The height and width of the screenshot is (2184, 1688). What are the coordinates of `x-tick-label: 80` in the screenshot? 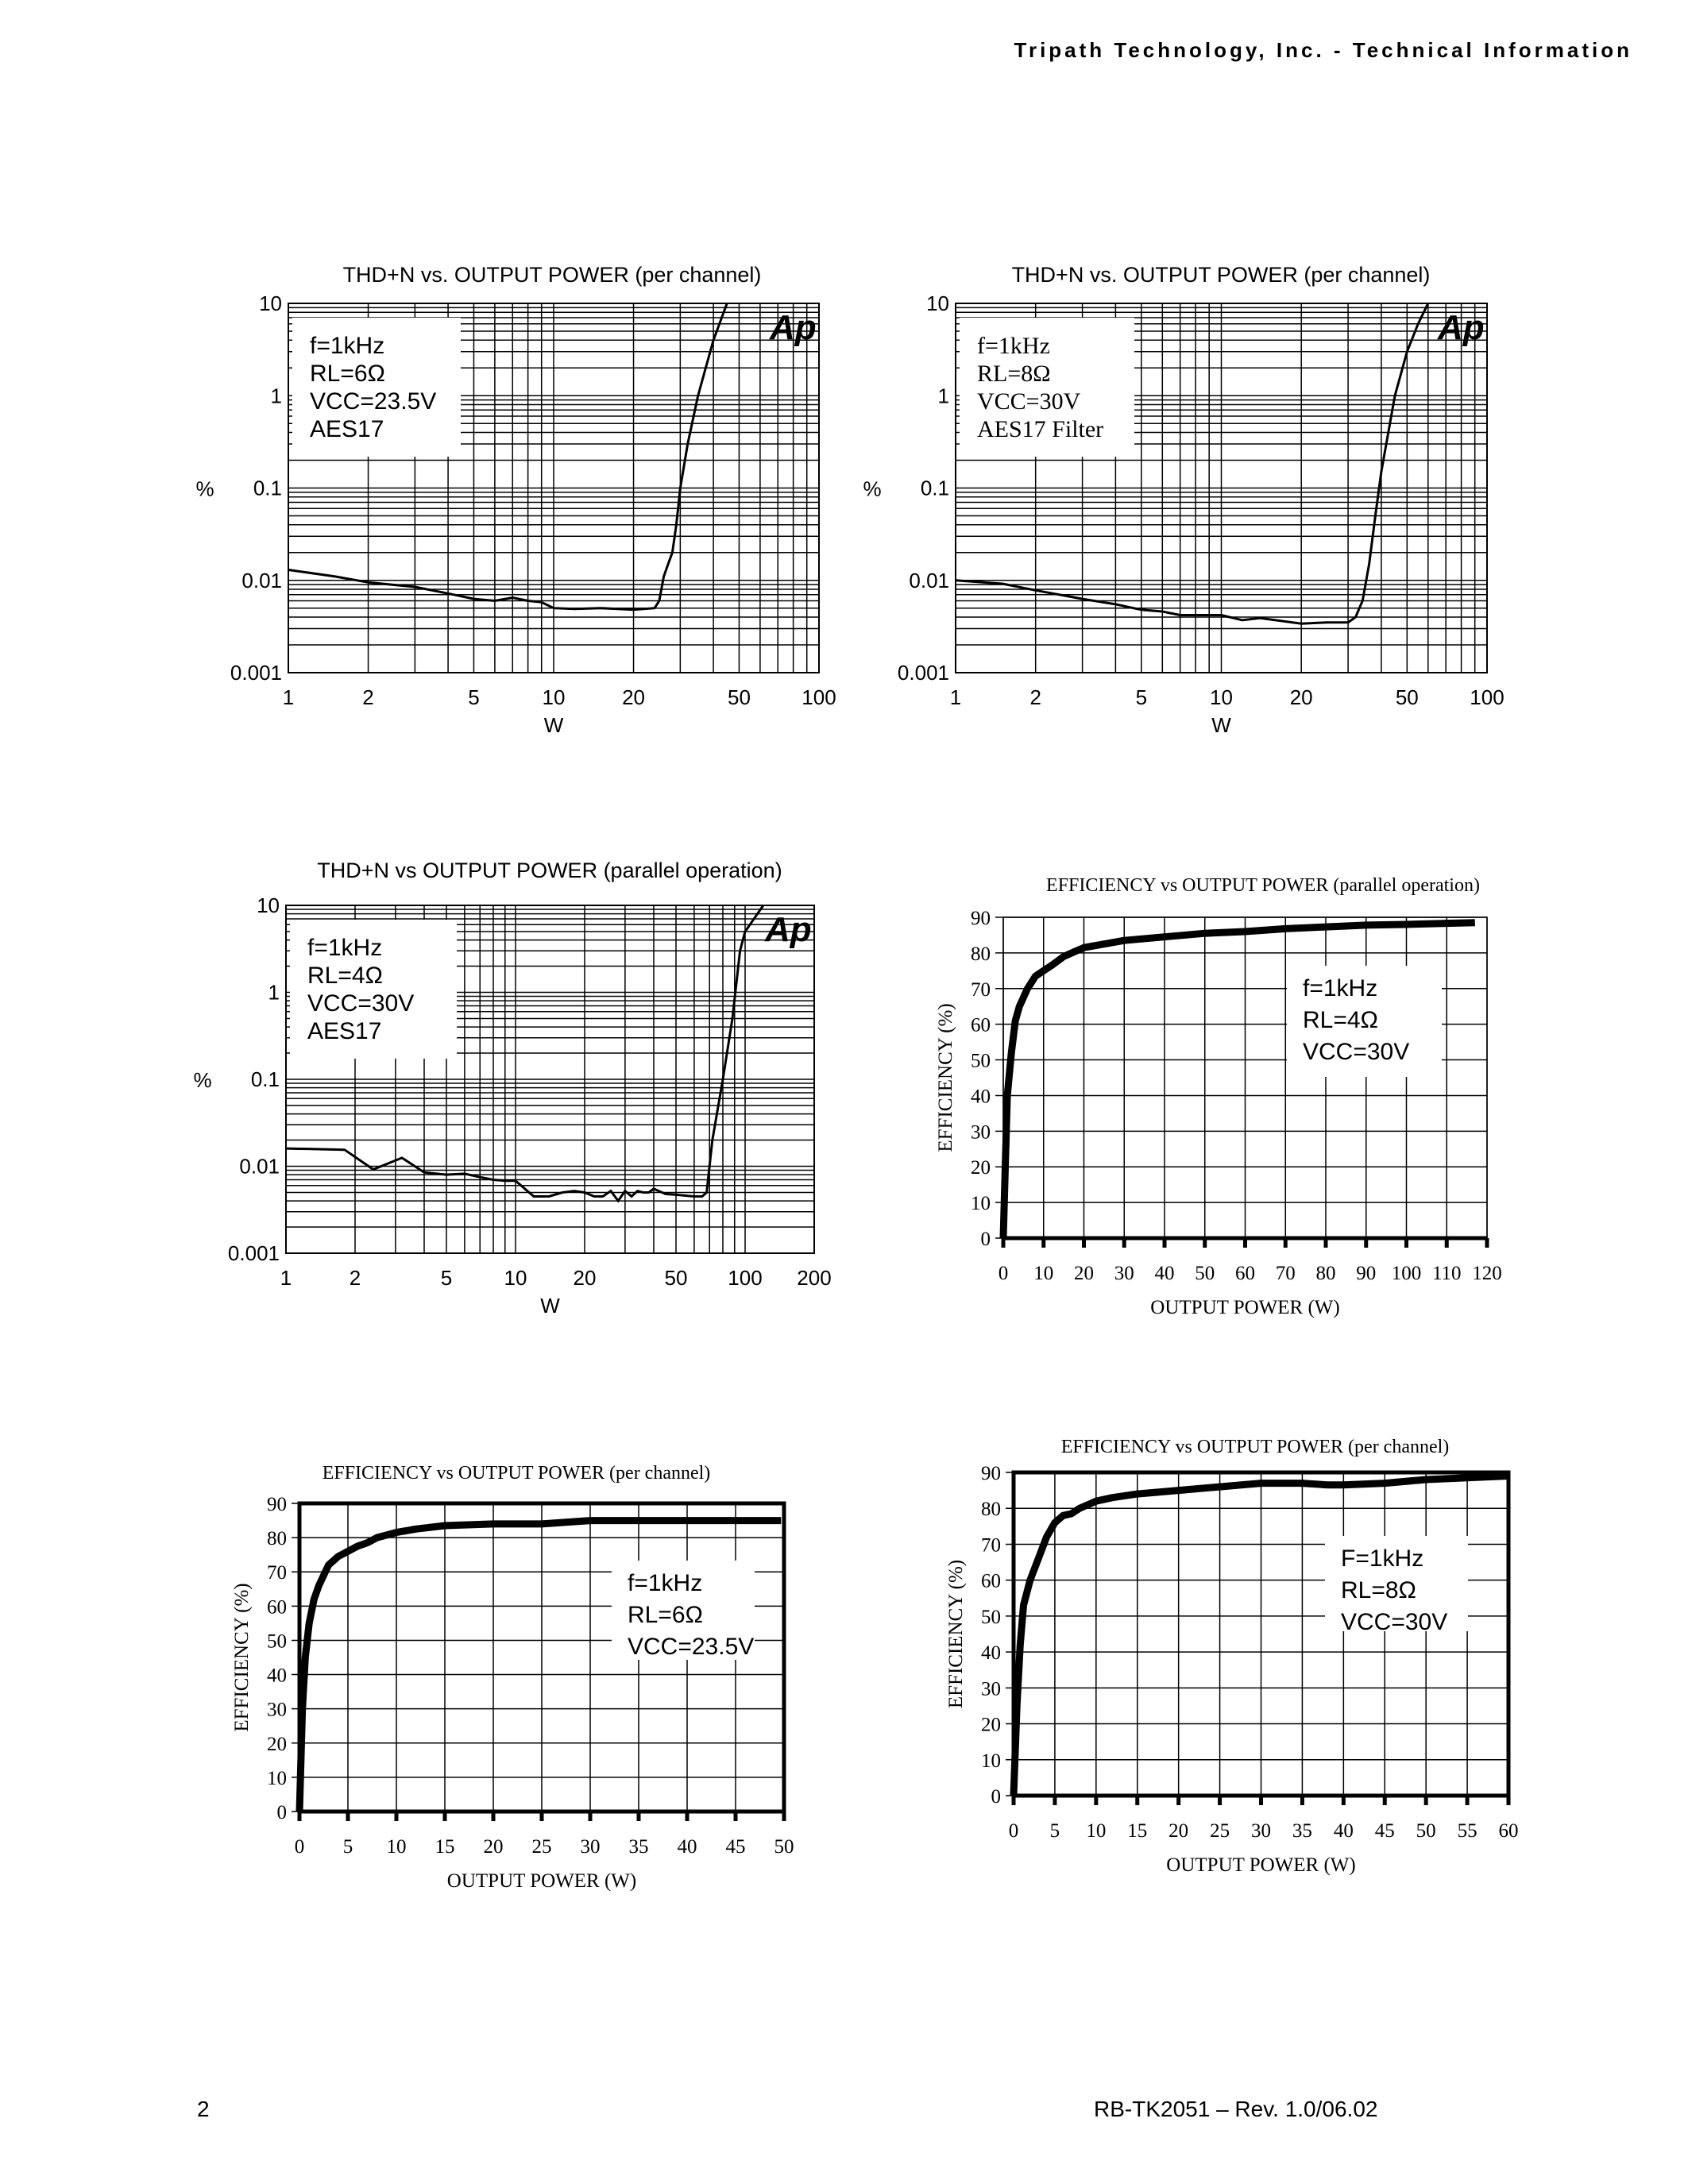 It's located at (1326, 1273).